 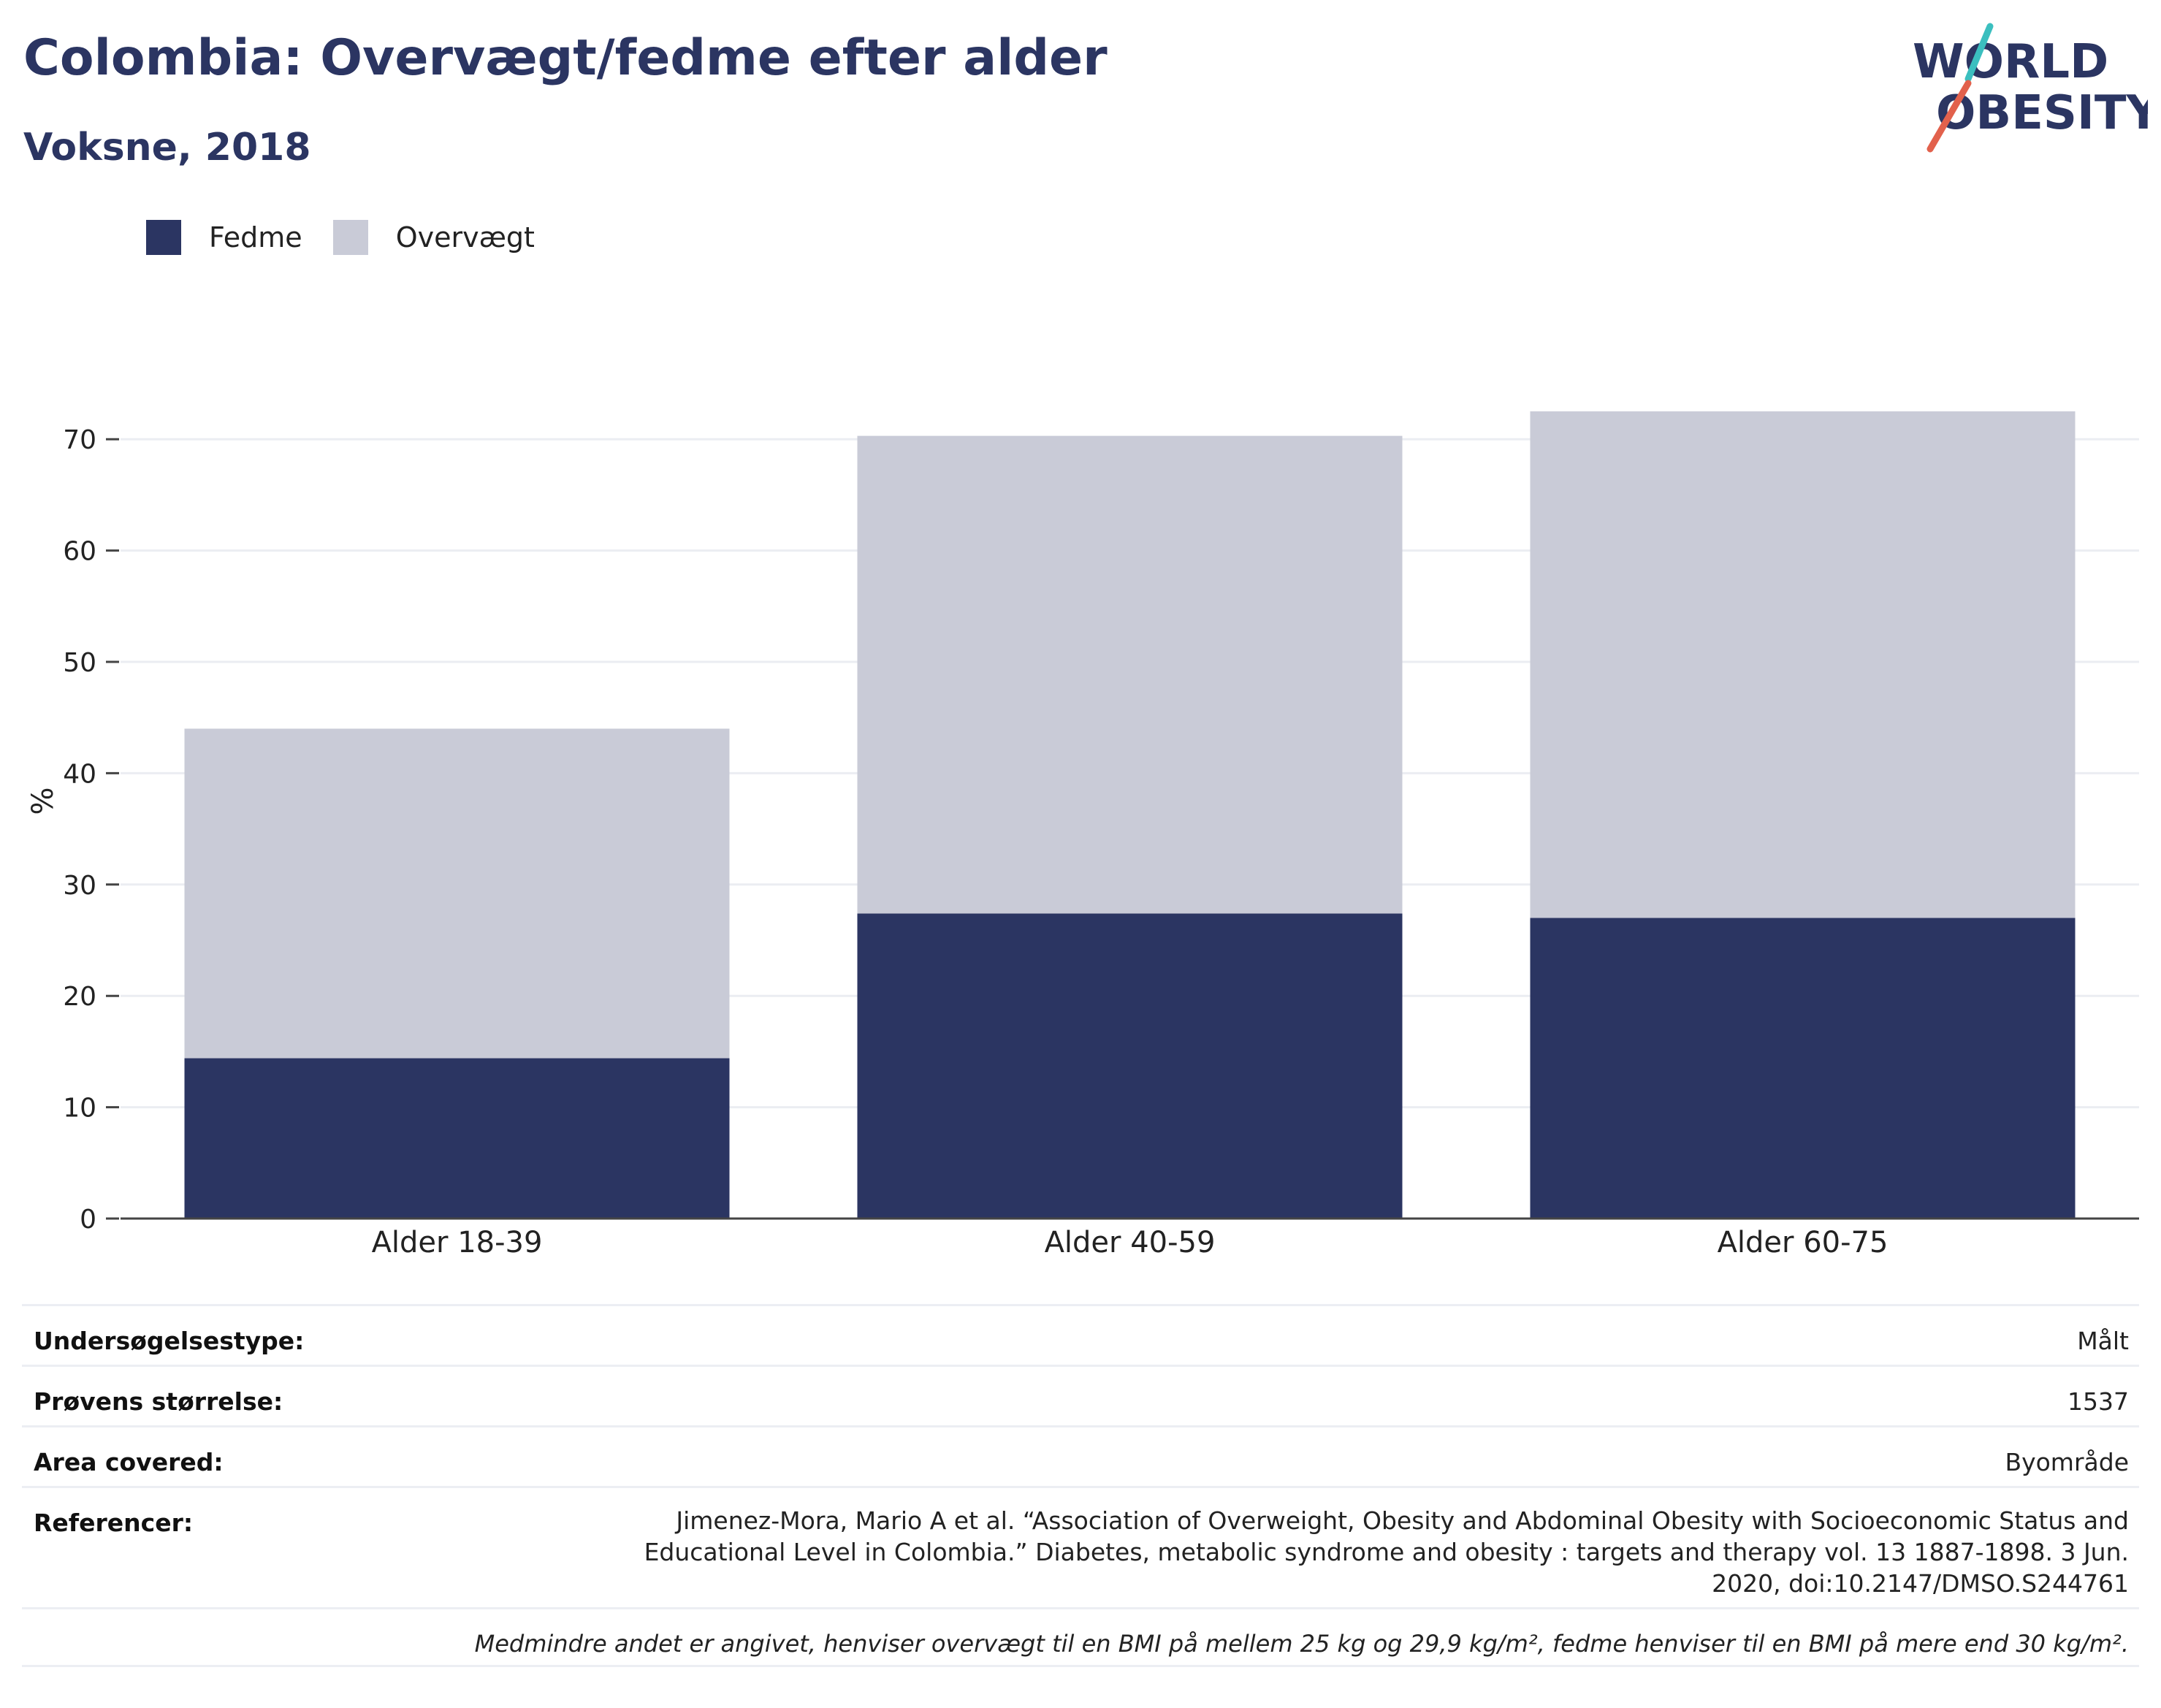 I want to click on x-tick-label: Alder 18-39, so click(x=457, y=1242).